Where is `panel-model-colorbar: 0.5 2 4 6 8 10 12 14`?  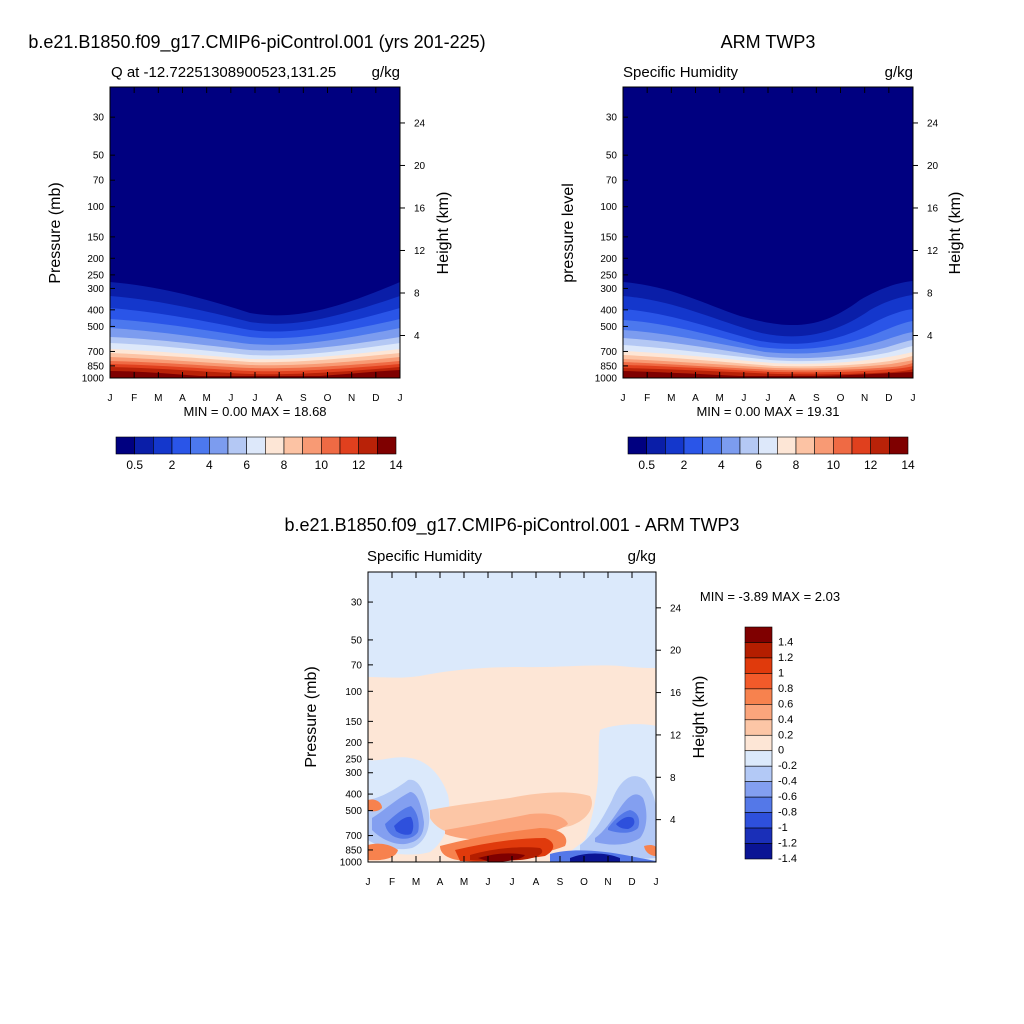 panel-model-colorbar: 0.5 2 4 6 8 10 12 14 is located at coordinates (259, 454).